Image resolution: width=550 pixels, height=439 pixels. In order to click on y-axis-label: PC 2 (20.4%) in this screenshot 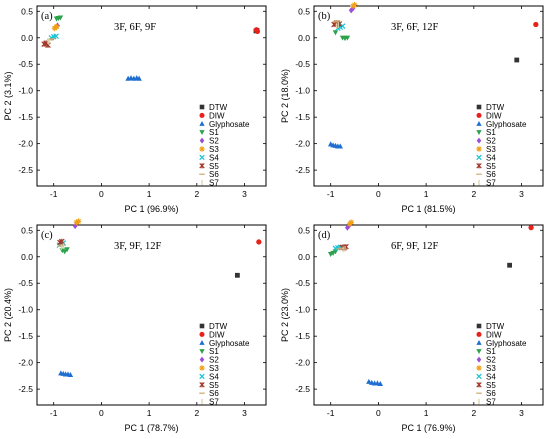, I will do `click(8, 315)`.